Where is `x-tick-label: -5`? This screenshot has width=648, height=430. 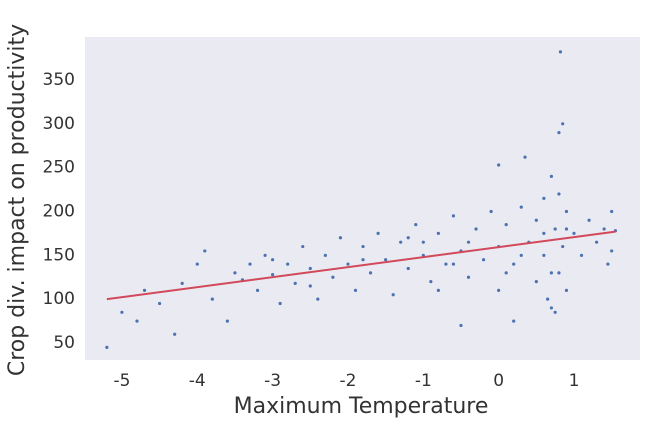
x-tick-label: -5 is located at coordinates (121, 381).